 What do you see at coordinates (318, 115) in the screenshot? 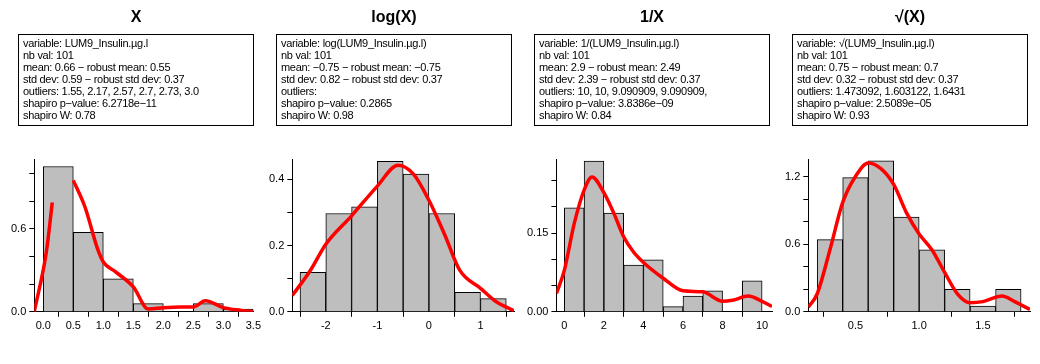
I see `text: shapiro W: 0.98` at bounding box center [318, 115].